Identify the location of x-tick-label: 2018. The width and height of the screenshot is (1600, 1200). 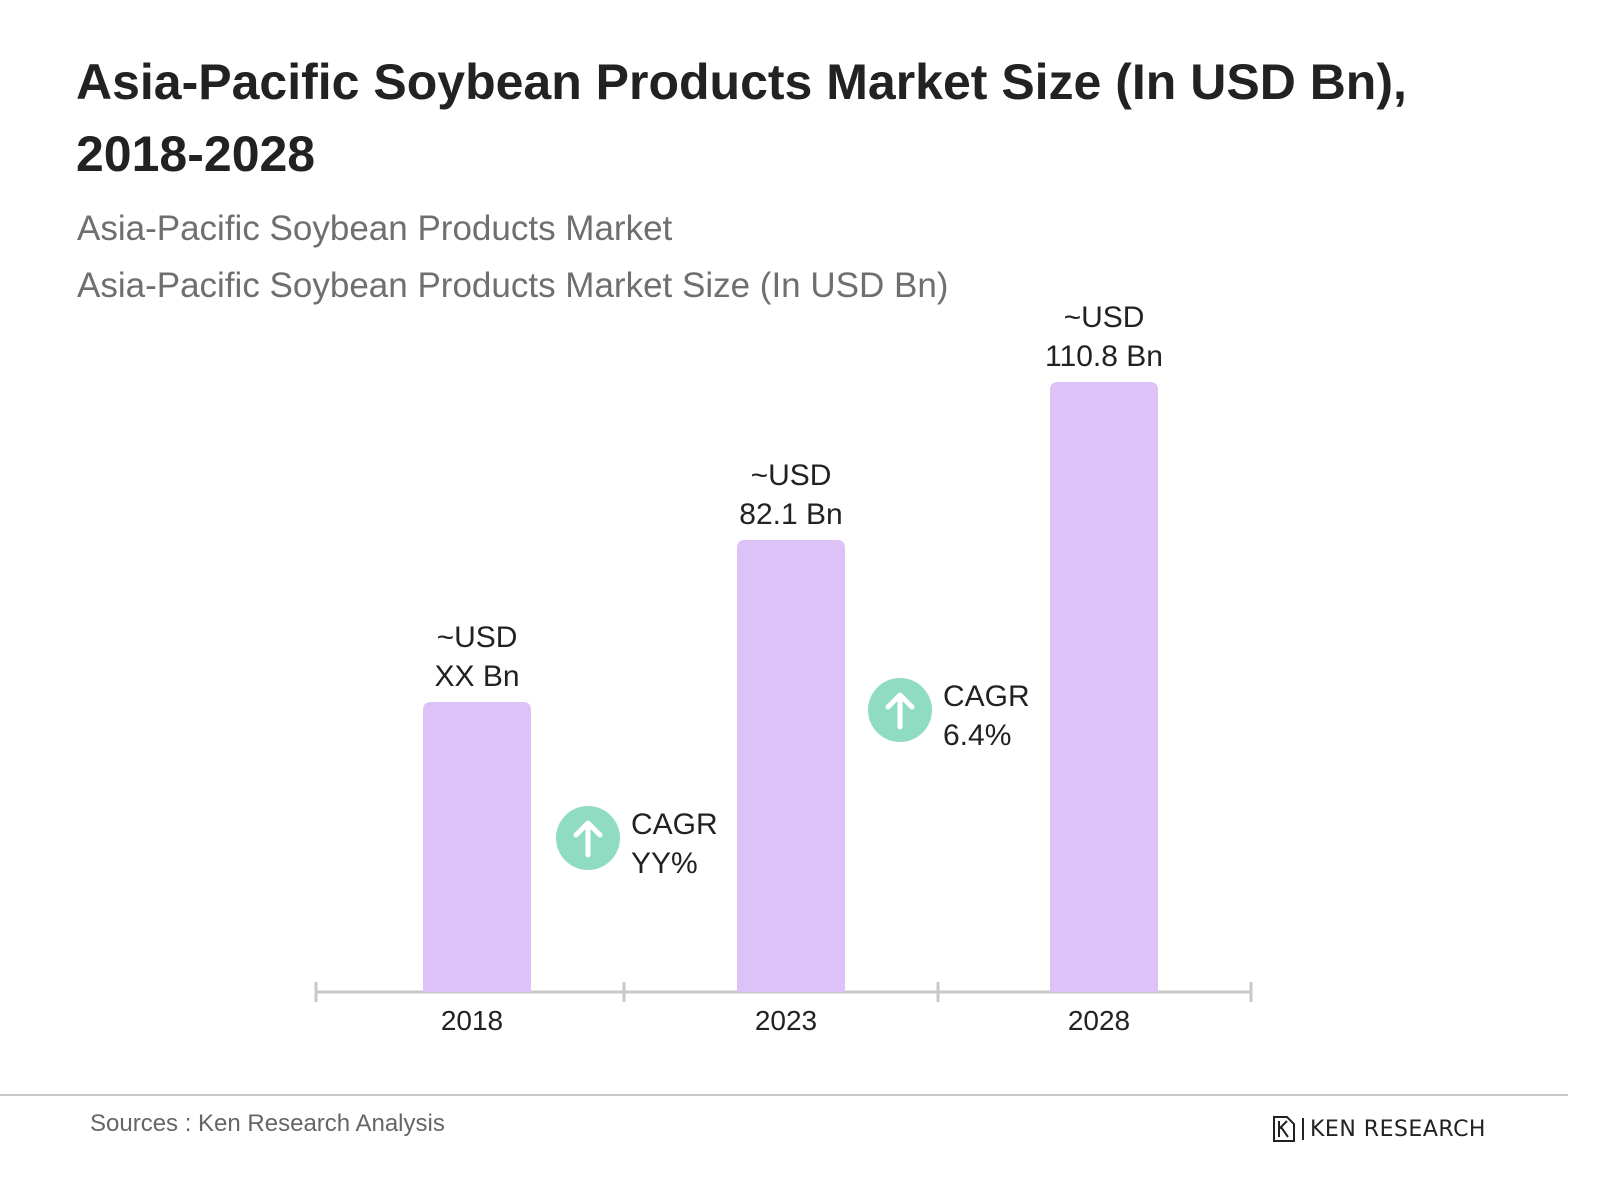
(472, 1020).